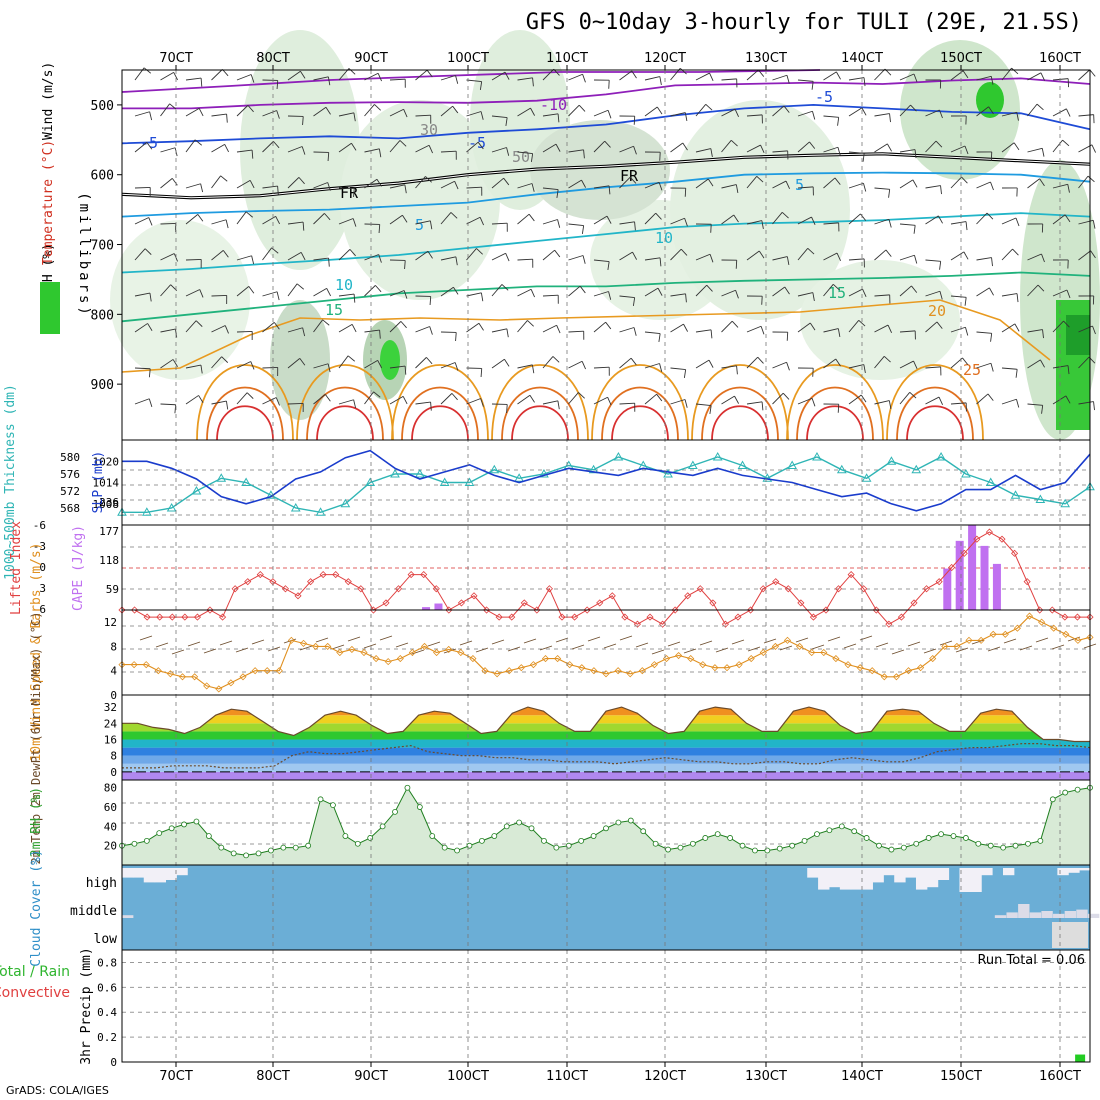 This screenshot has width=1100, height=1100. Describe the element at coordinates (419, 225) in the screenshot. I see `contour-label: 5` at that location.